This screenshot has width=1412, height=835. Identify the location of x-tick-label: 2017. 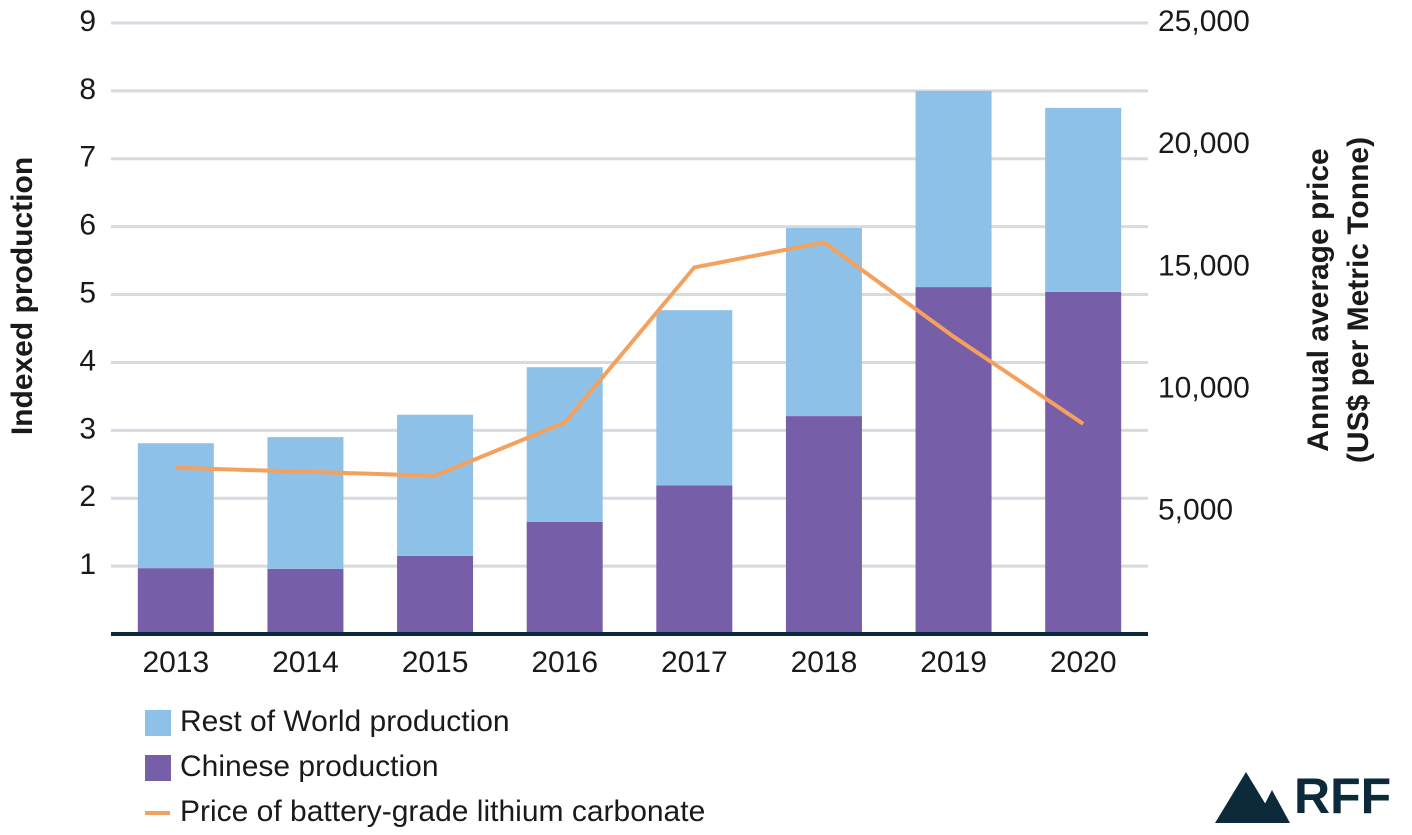
(694, 662).